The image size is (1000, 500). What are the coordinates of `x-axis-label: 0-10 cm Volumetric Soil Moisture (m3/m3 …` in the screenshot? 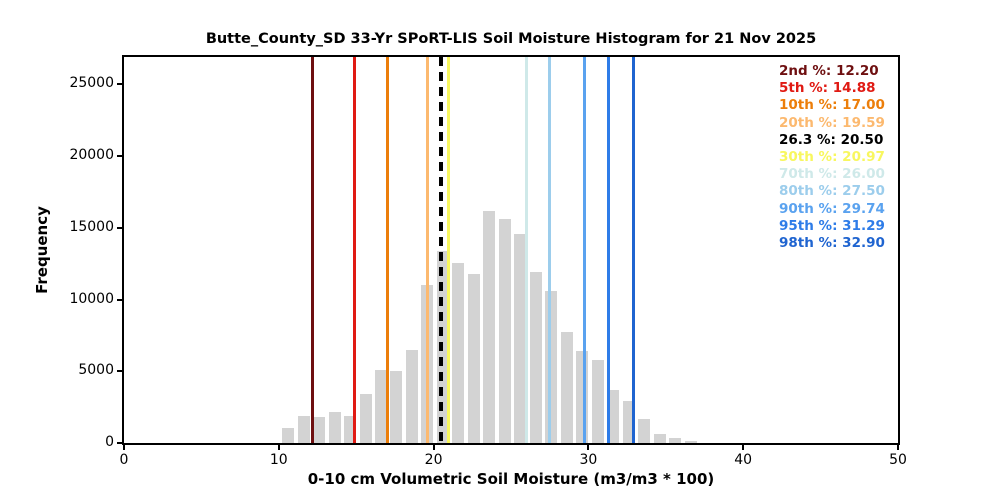 It's located at (511, 479).